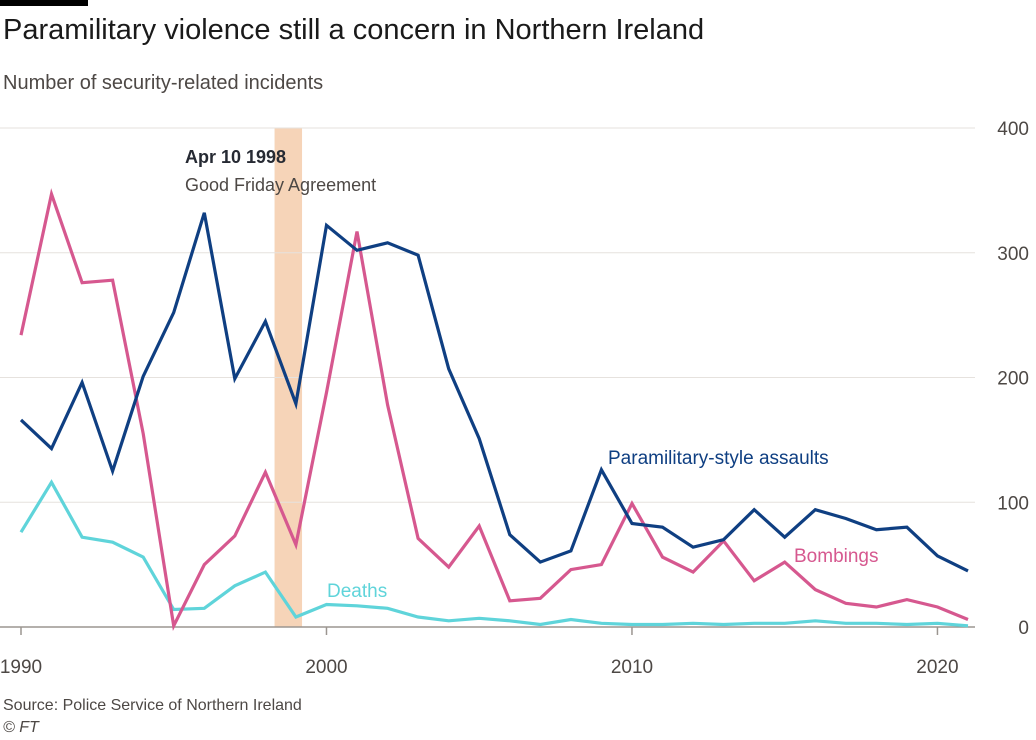  I want to click on chart-subtitle: Number of security-related incidents, so click(163, 83).